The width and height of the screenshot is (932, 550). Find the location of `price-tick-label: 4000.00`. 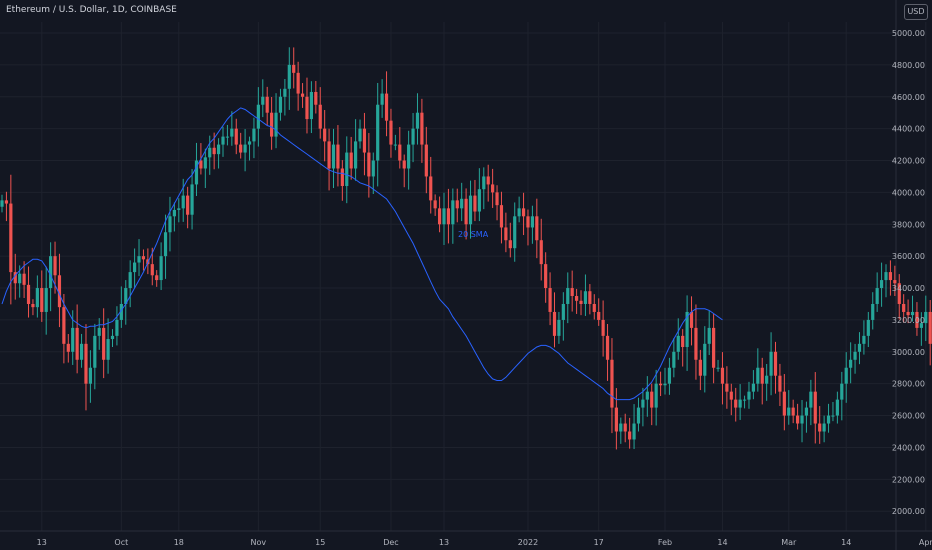

price-tick-label: 4000.00 is located at coordinates (908, 192).